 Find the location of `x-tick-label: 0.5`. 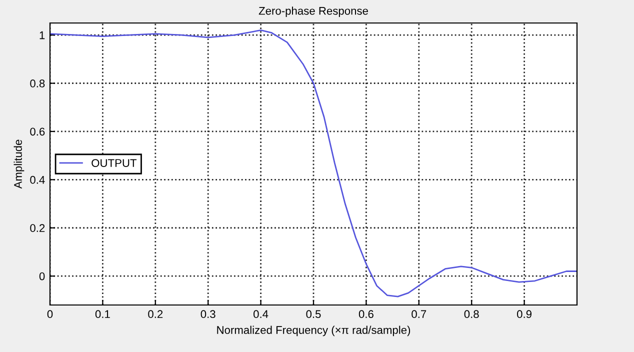

x-tick-label: 0.5 is located at coordinates (313, 314).